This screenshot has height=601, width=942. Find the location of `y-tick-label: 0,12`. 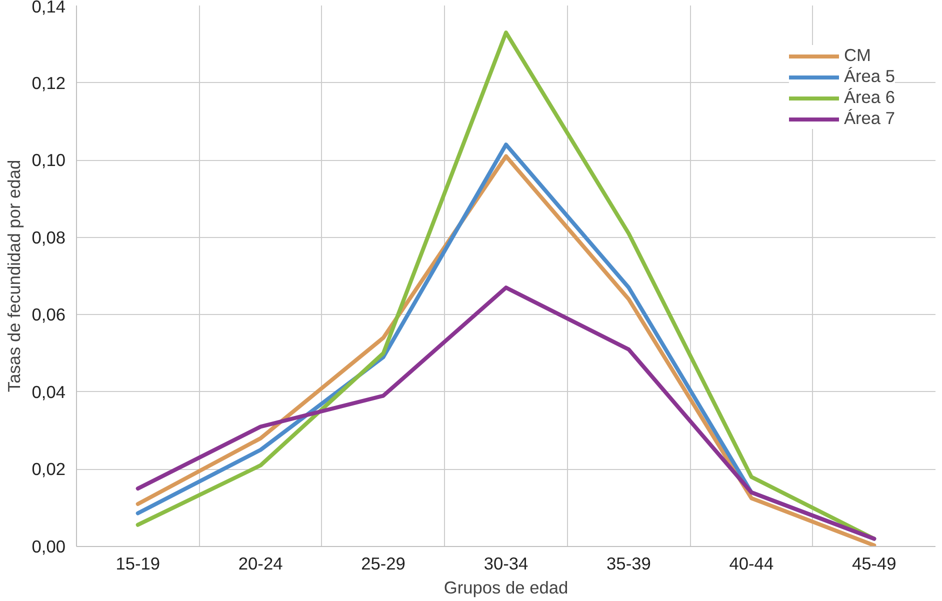

y-tick-label: 0,12 is located at coordinates (49, 82).